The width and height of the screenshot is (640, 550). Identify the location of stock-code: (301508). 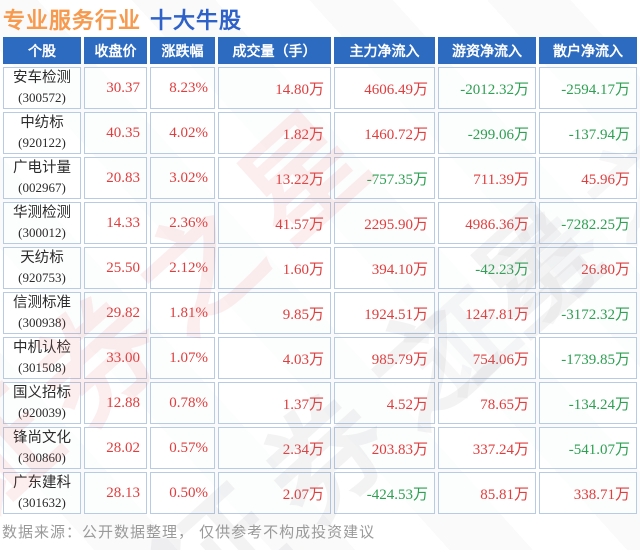
(42, 367).